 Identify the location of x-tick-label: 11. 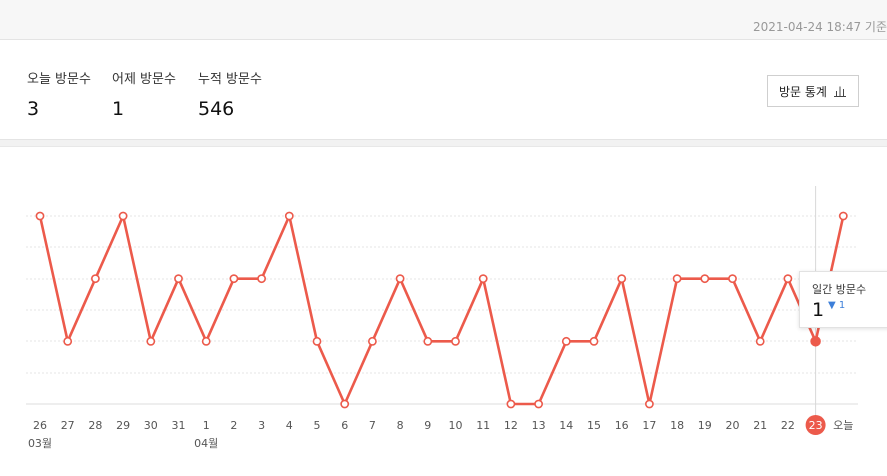
(483, 425).